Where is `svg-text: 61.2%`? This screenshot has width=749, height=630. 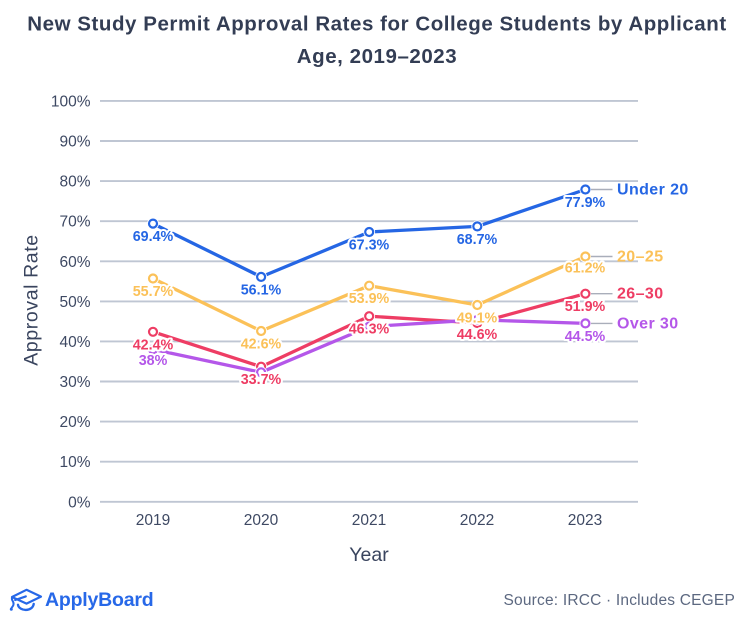 svg-text: 61.2% is located at coordinates (585, 269).